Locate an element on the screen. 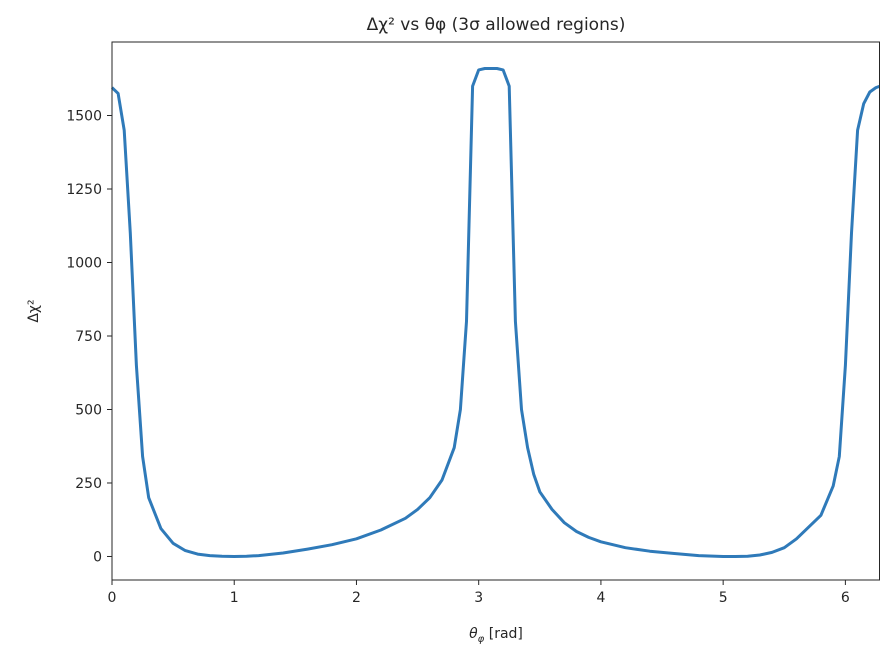 The image size is (880, 648). x-tick-label: 6 is located at coordinates (845, 598).